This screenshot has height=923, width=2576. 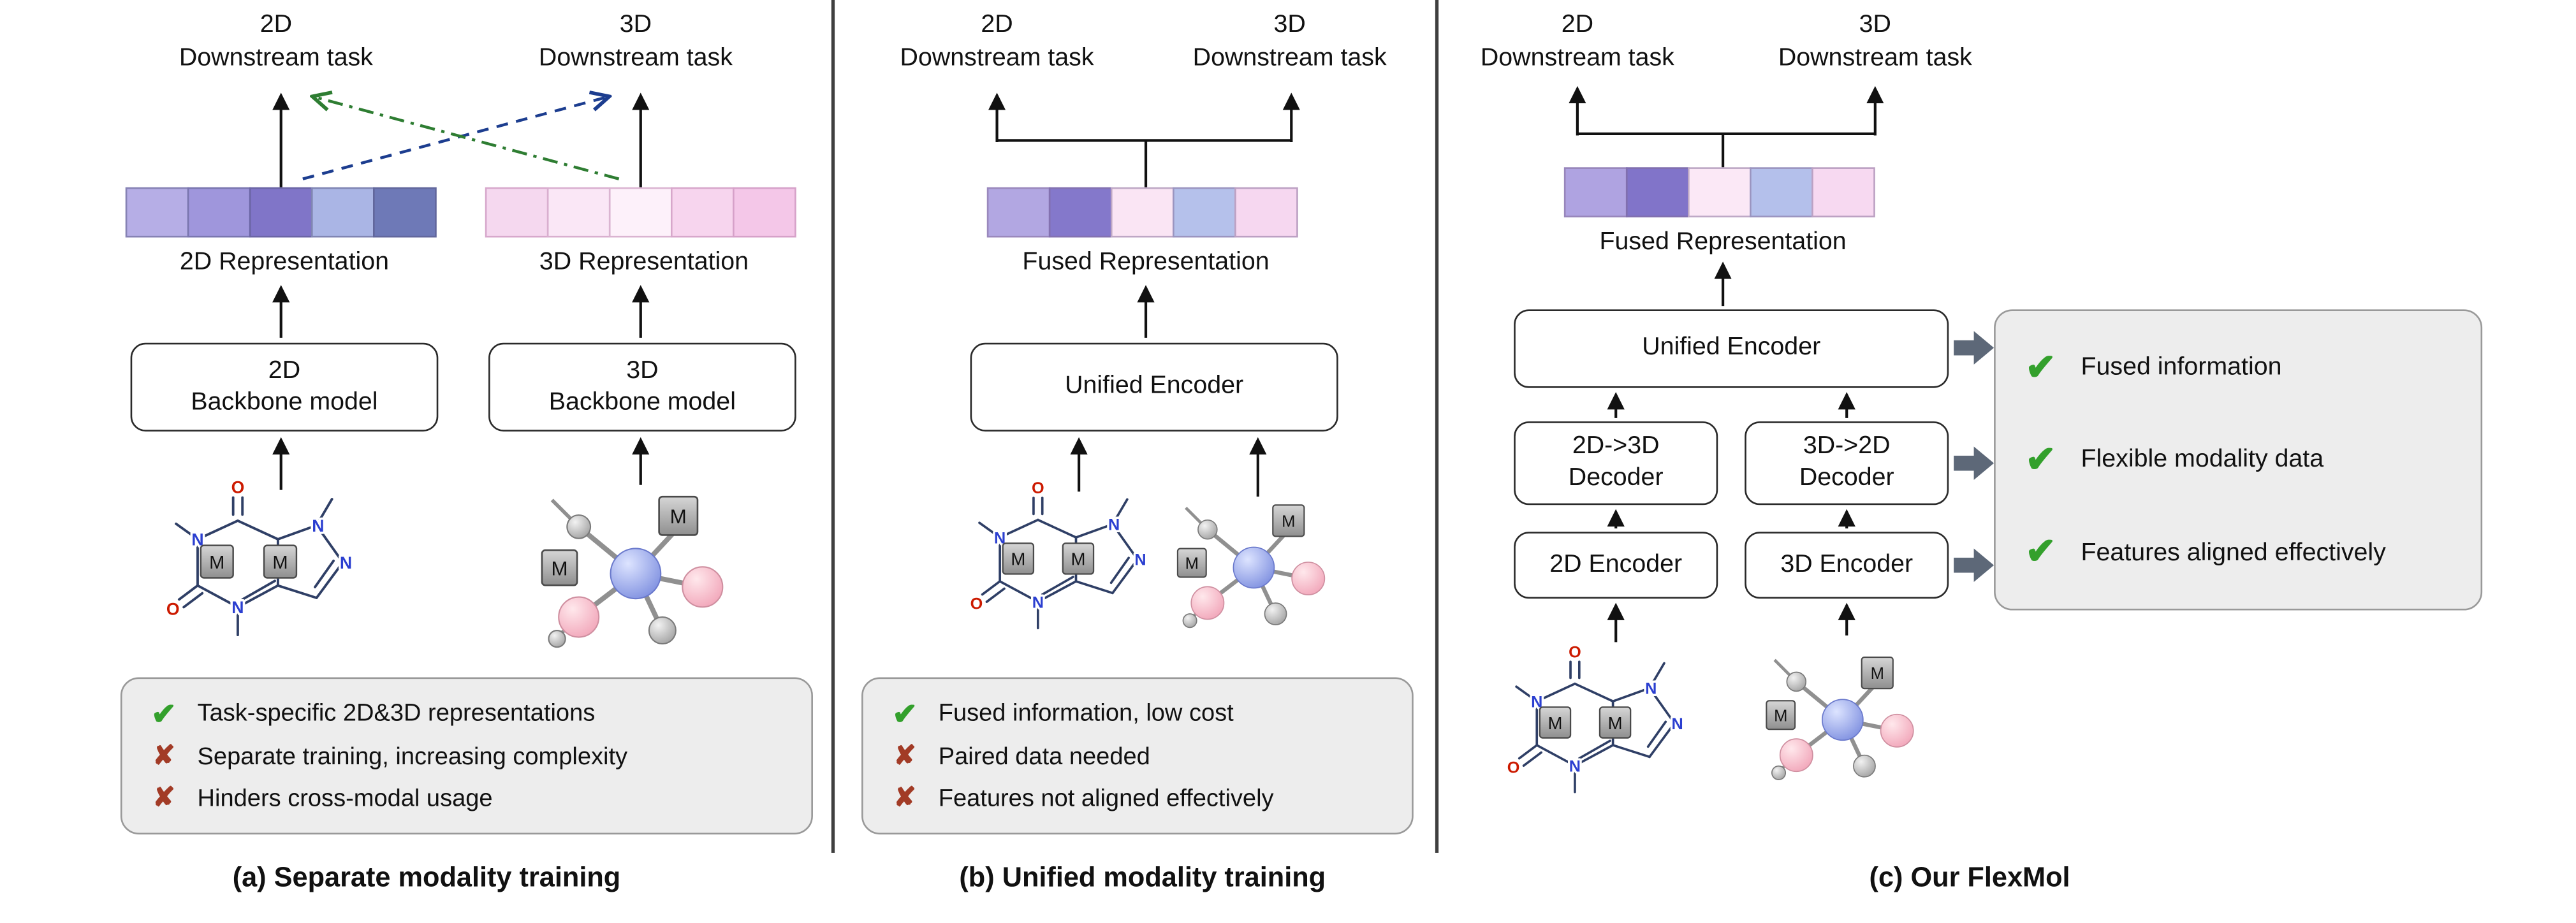 I want to click on note-row: ✔ Fused information, low cost, so click(x=1137, y=714).